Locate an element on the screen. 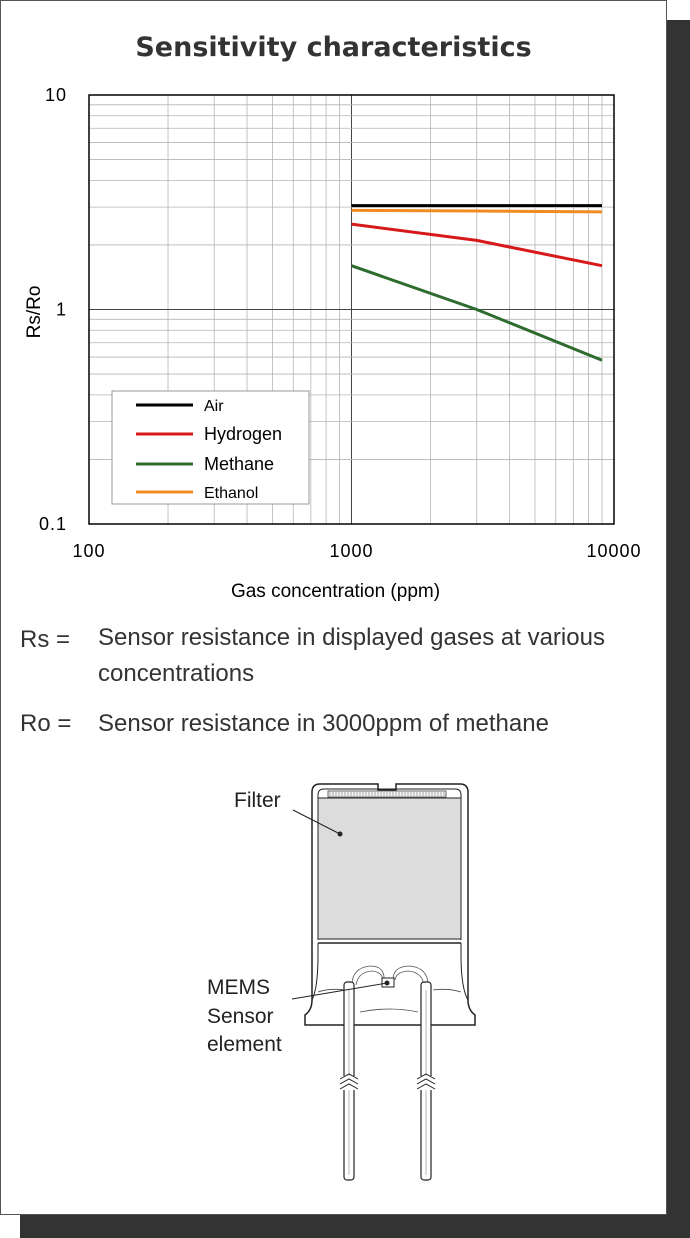  sensor-base-outline is located at coordinates (390, 1012).